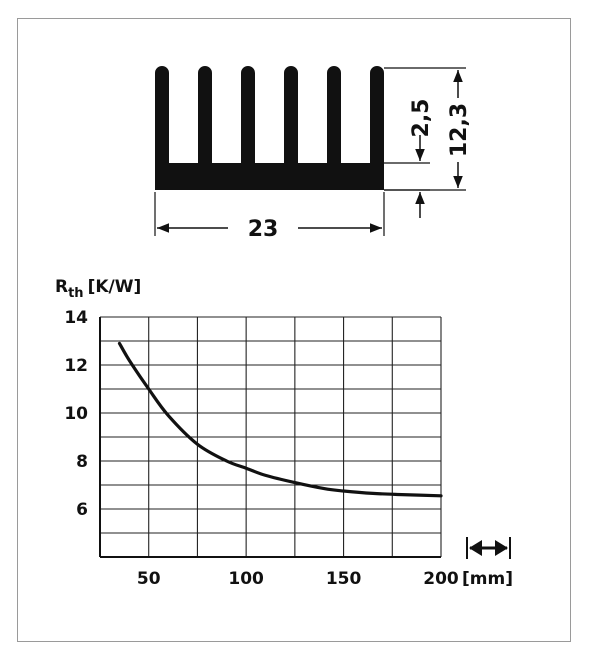 The image size is (592, 660). What do you see at coordinates (488, 548) in the screenshot?
I see `dimension-direction-icon` at bounding box center [488, 548].